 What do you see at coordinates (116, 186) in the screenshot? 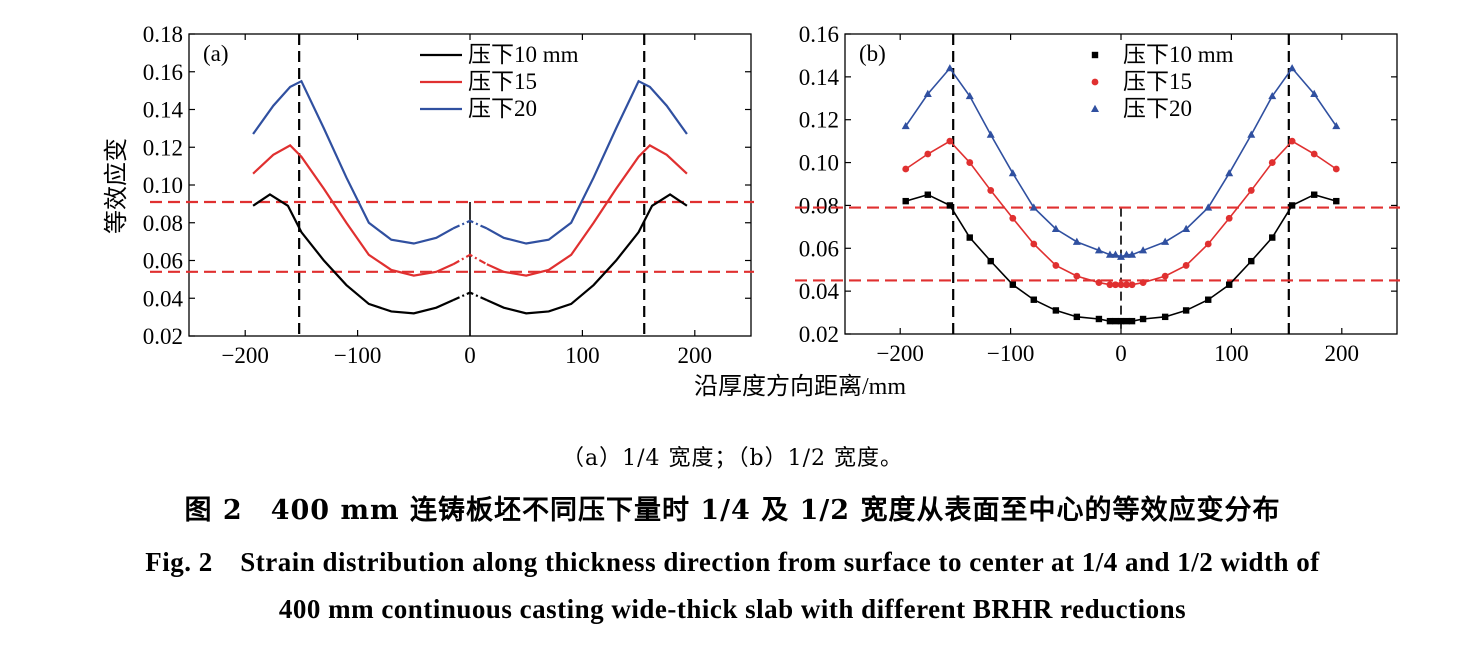
I see `y-axis-title: 等效应变` at bounding box center [116, 186].